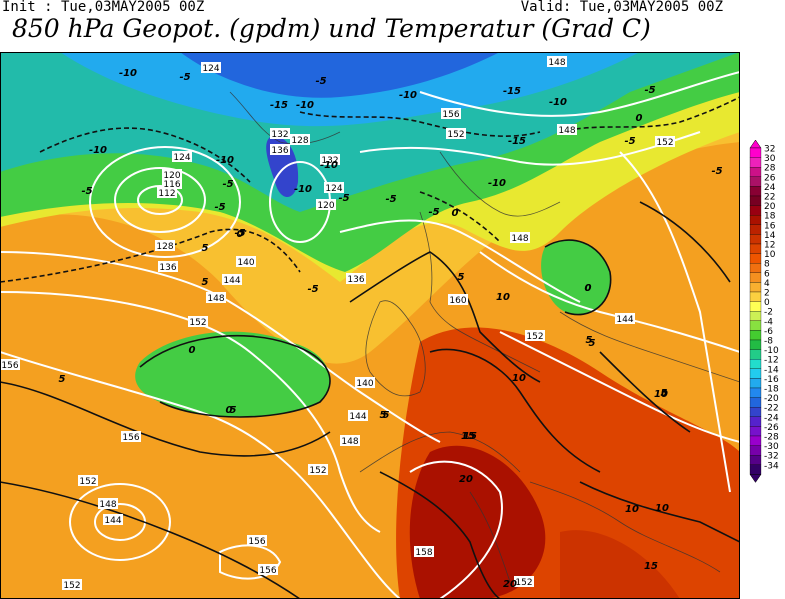 The width and height of the screenshot is (785, 599). What do you see at coordinates (171, 176) in the screenshot?
I see `geopotential-label: 120` at bounding box center [171, 176].